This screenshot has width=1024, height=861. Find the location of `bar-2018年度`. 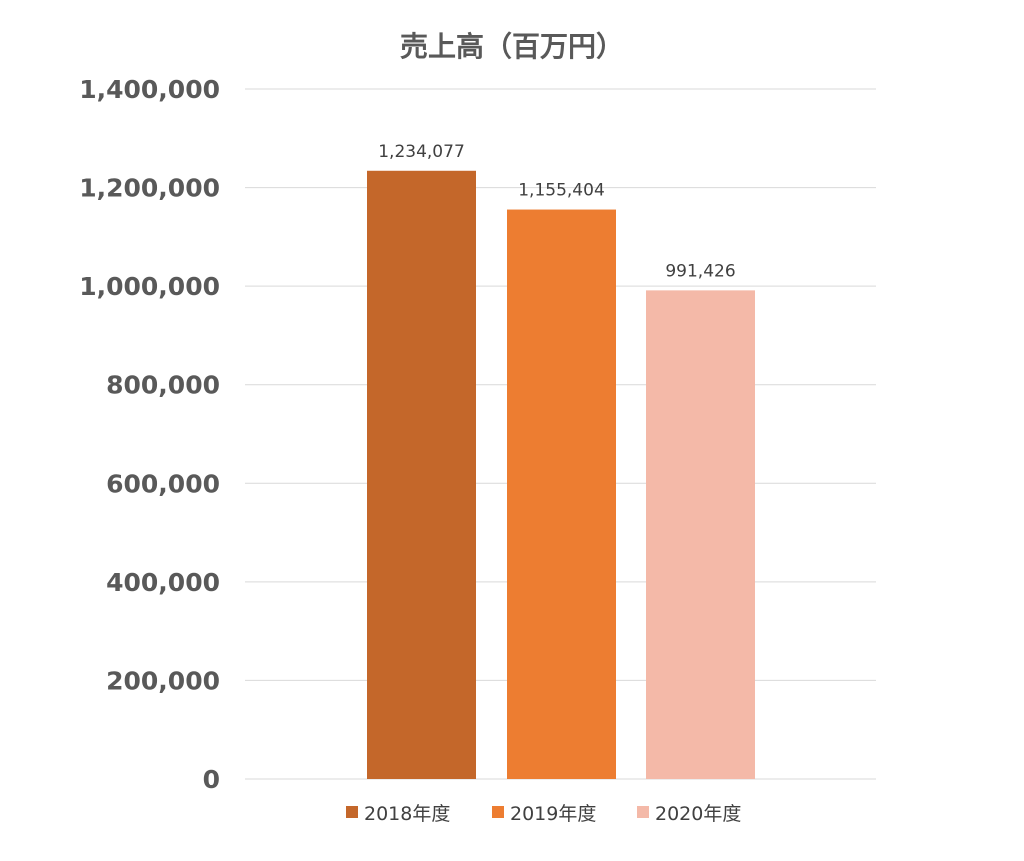

bar-2018年度 is located at coordinates (421, 474).